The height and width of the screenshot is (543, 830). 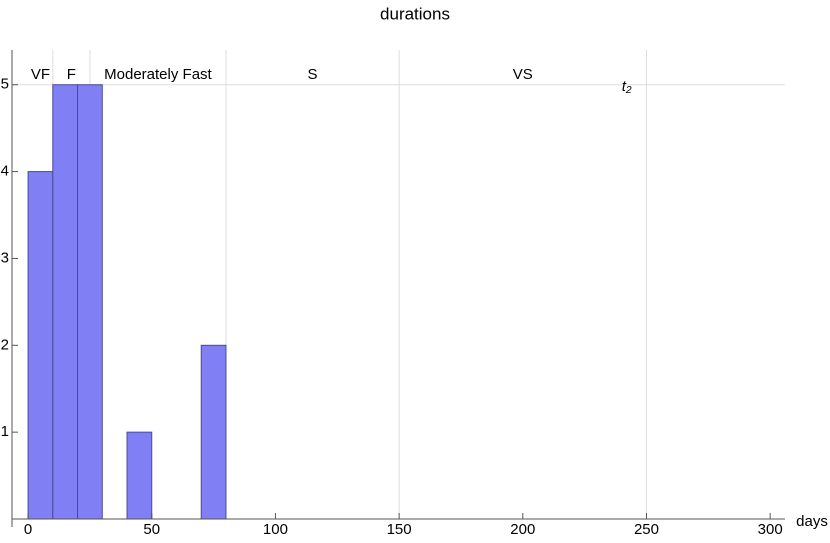 What do you see at coordinates (770, 529) in the screenshot?
I see `x-tick-label: 300` at bounding box center [770, 529].